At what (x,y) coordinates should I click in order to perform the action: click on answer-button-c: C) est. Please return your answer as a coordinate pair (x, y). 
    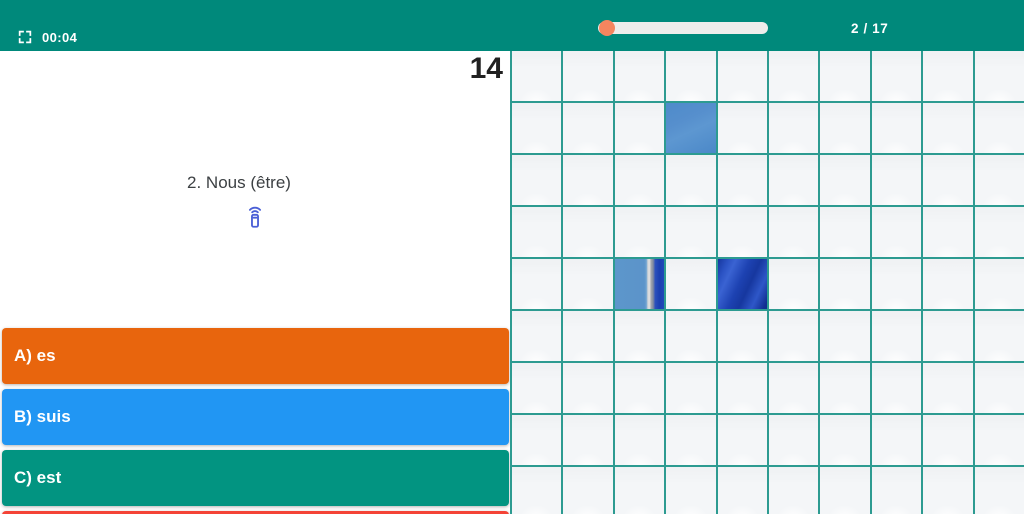
    Looking at the image, I should click on (255, 478).